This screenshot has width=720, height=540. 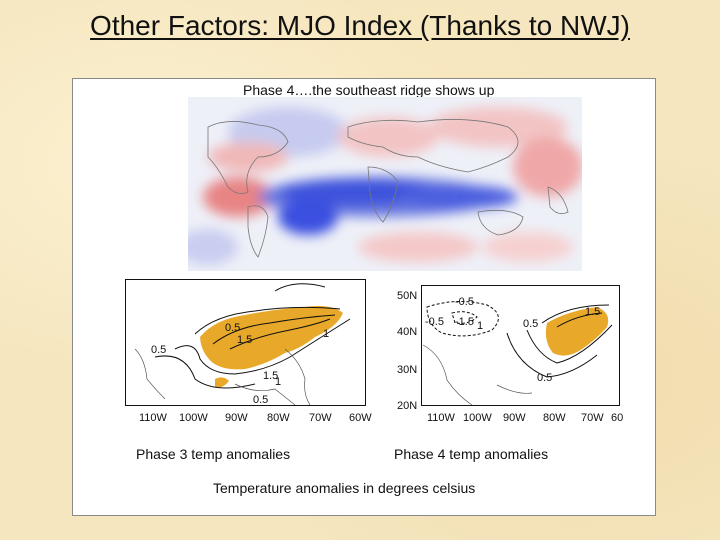 I want to click on contour-label: -1.5, so click(x=464, y=322).